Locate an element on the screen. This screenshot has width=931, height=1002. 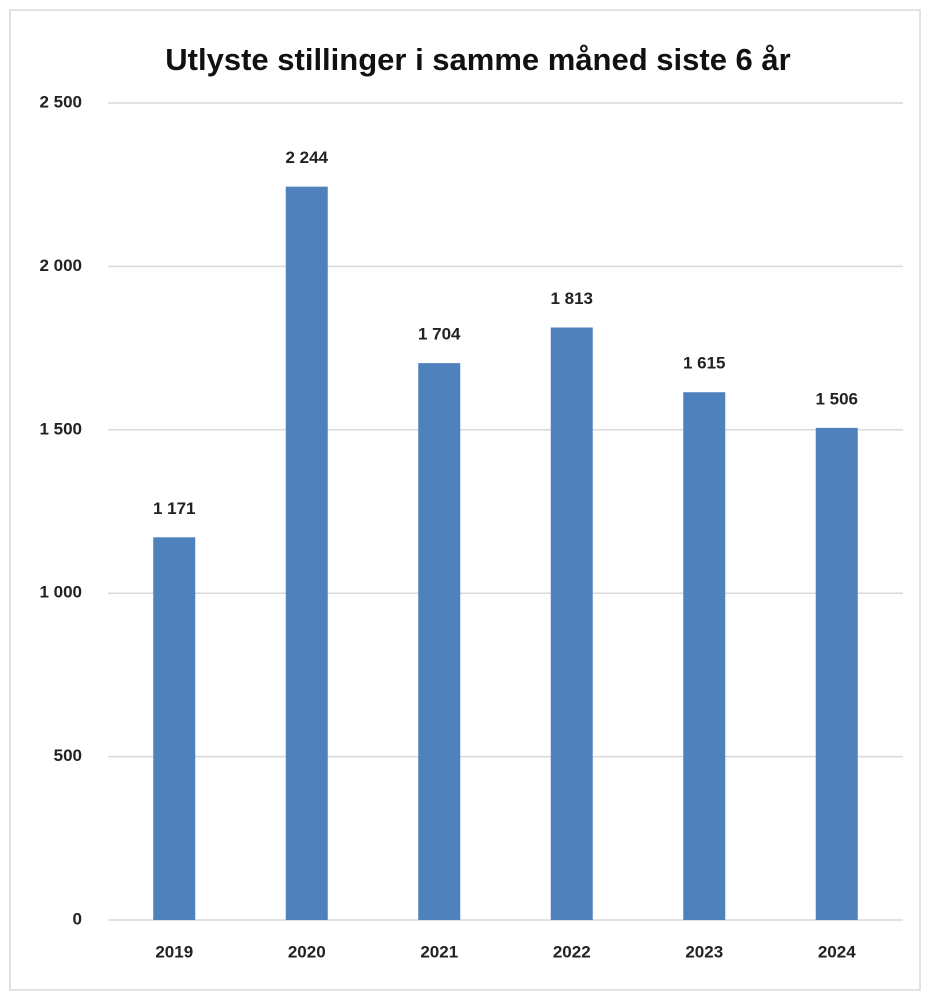
data-label: 2 244 is located at coordinates (306, 157).